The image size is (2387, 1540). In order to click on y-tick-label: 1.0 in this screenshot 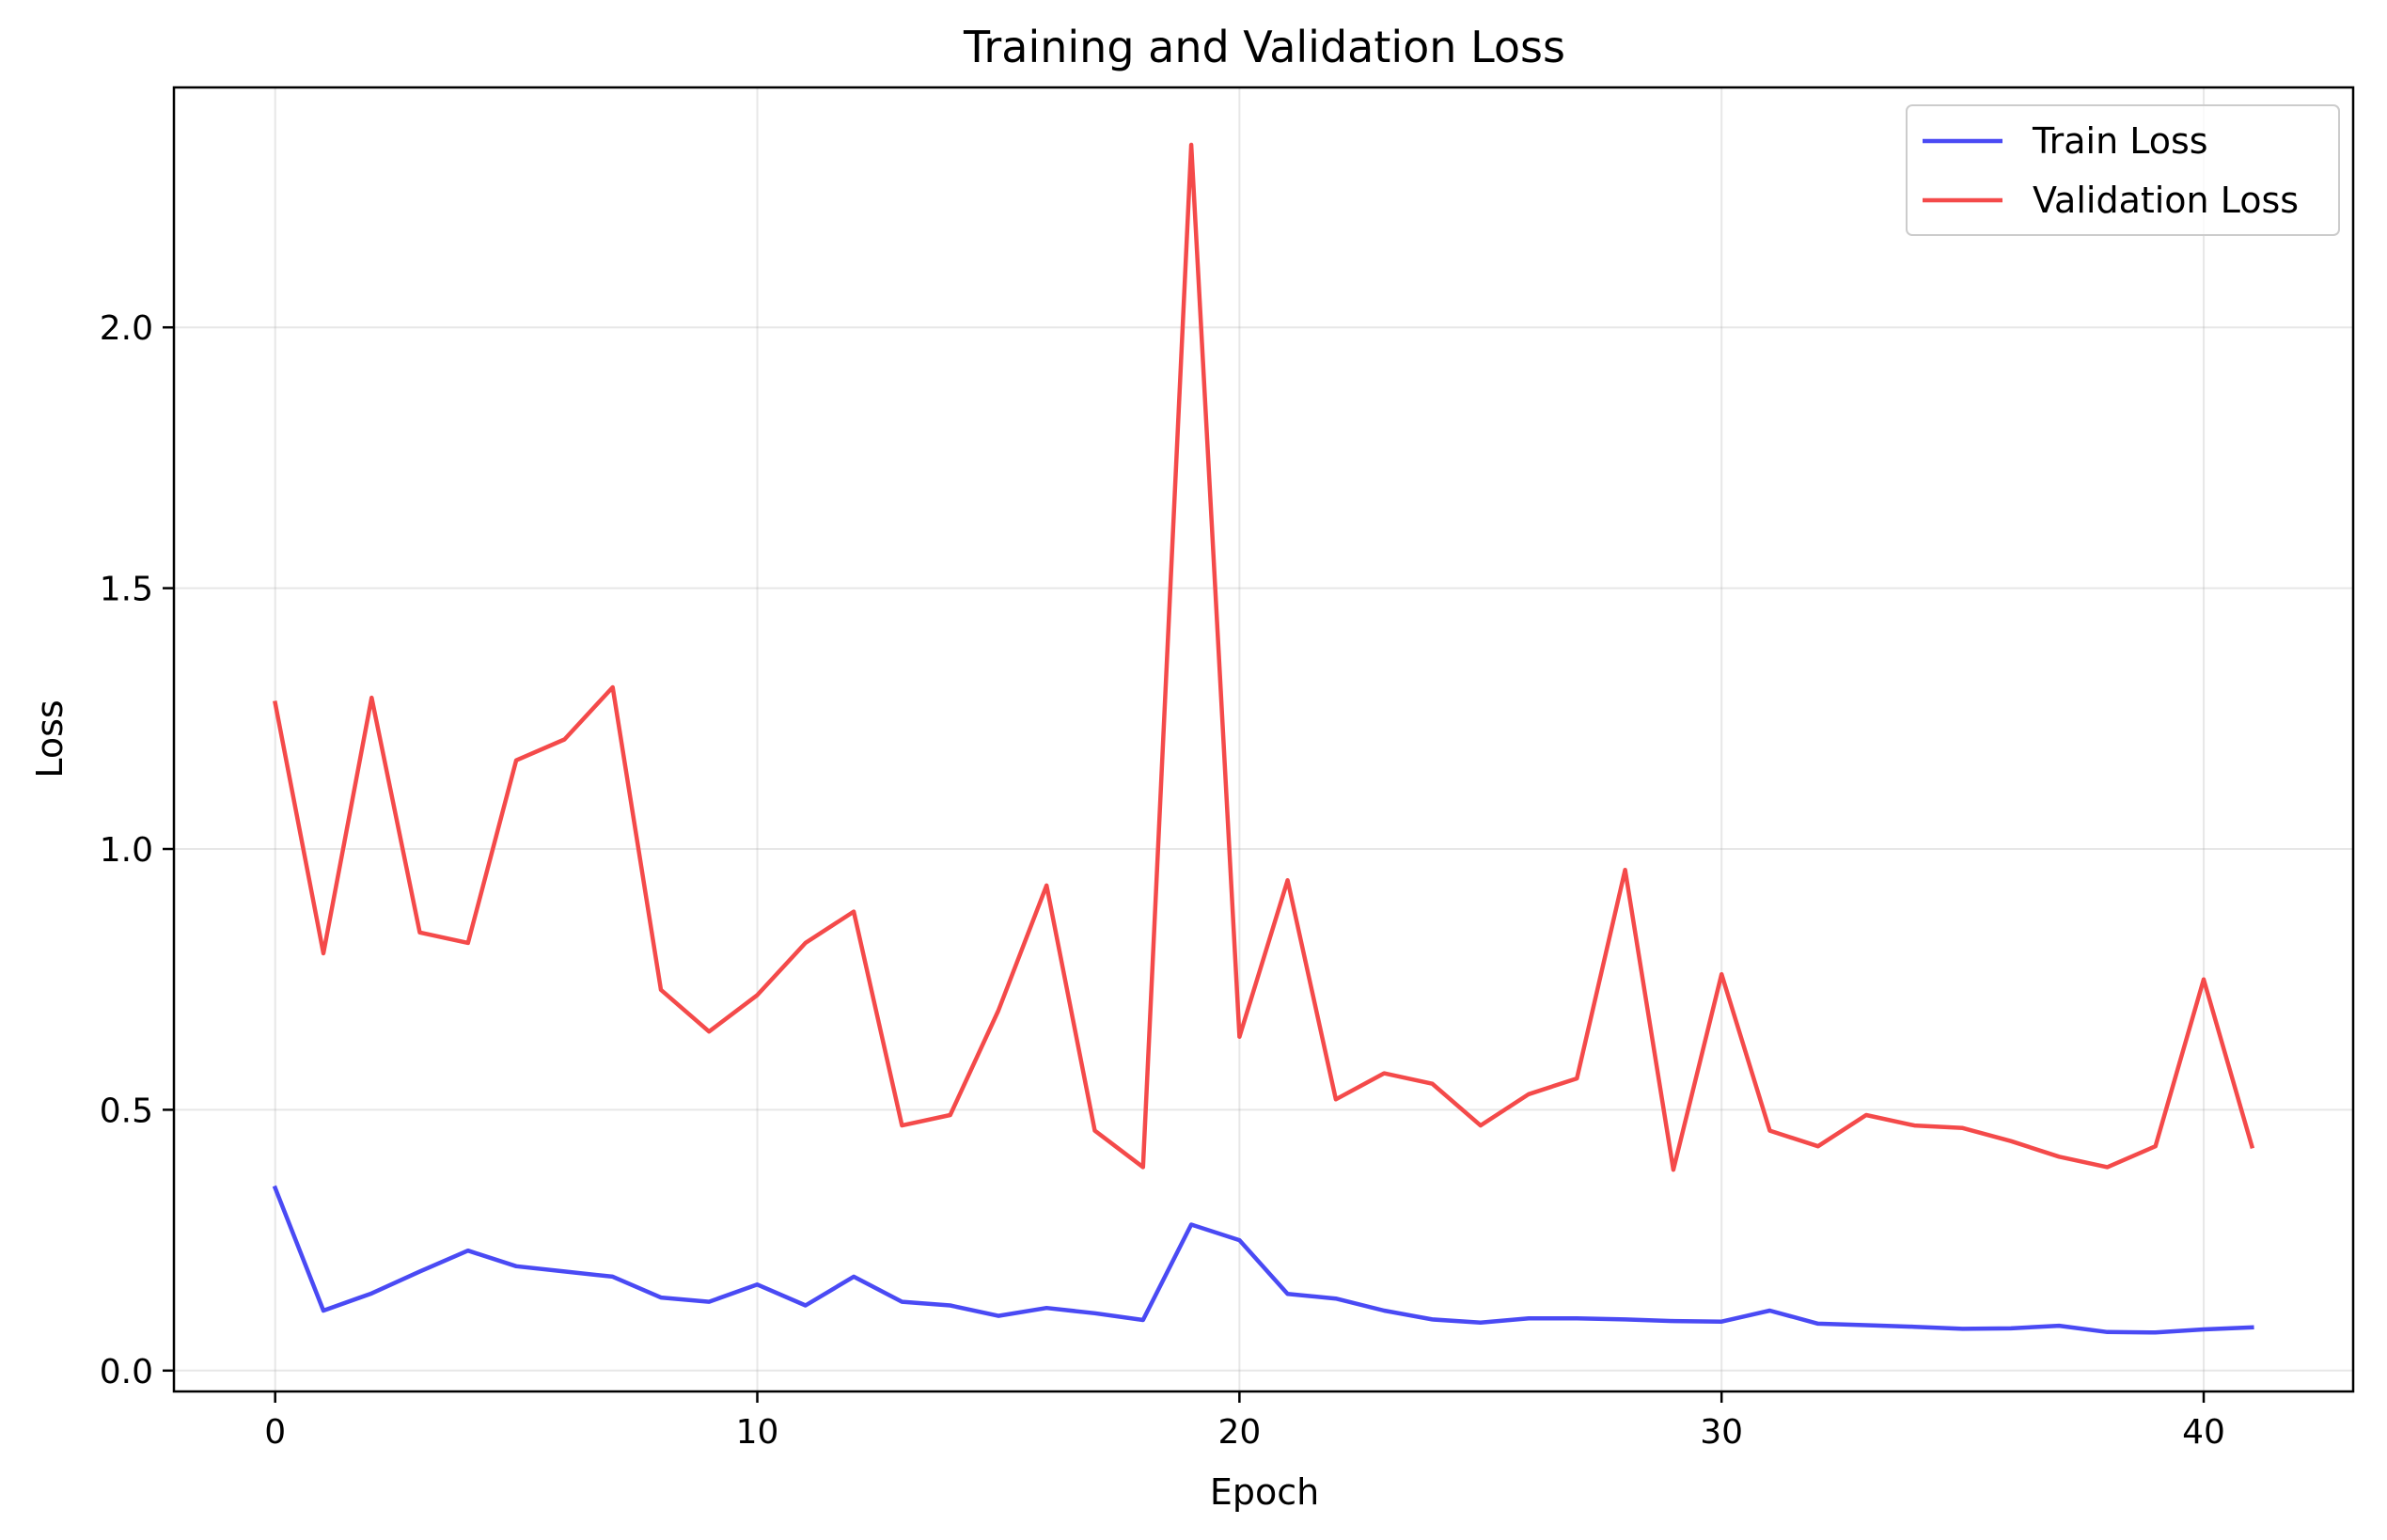, I will do `click(126, 851)`.